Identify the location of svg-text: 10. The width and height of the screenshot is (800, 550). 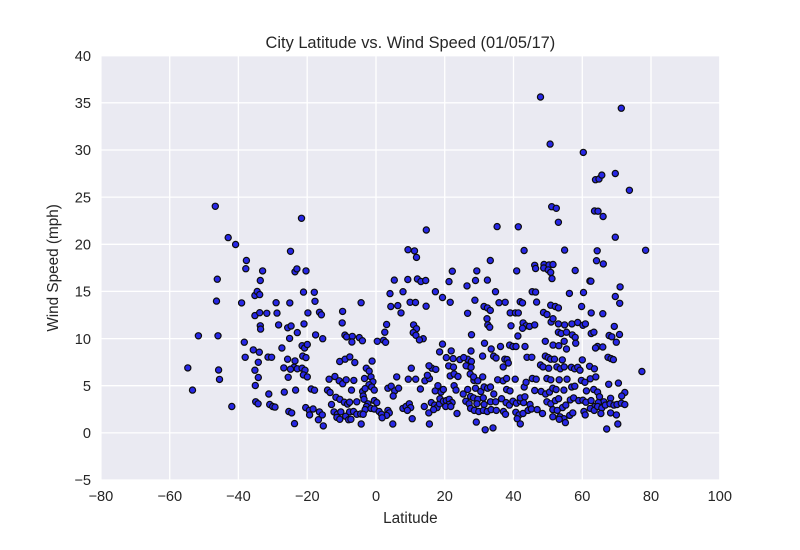
(83, 340).